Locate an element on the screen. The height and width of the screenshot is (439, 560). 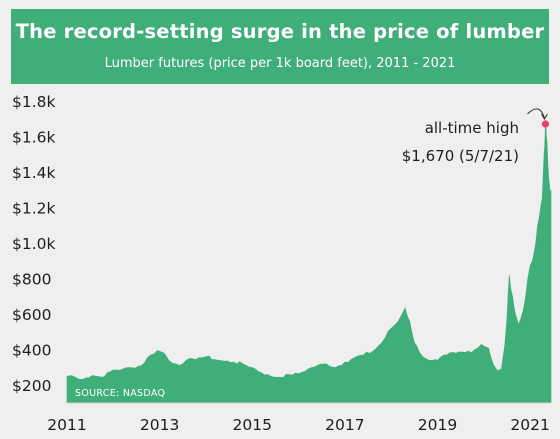
y-tick-label: $1.6k is located at coordinates (34, 137).